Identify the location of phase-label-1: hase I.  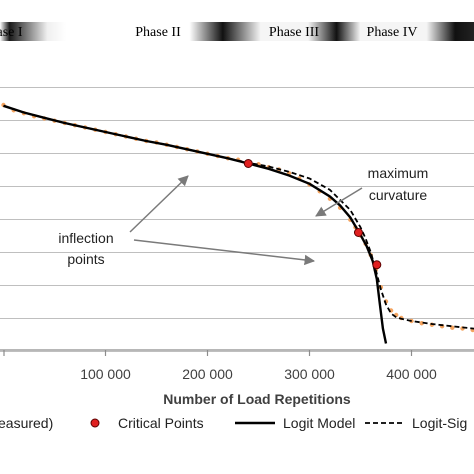
(11, 32).